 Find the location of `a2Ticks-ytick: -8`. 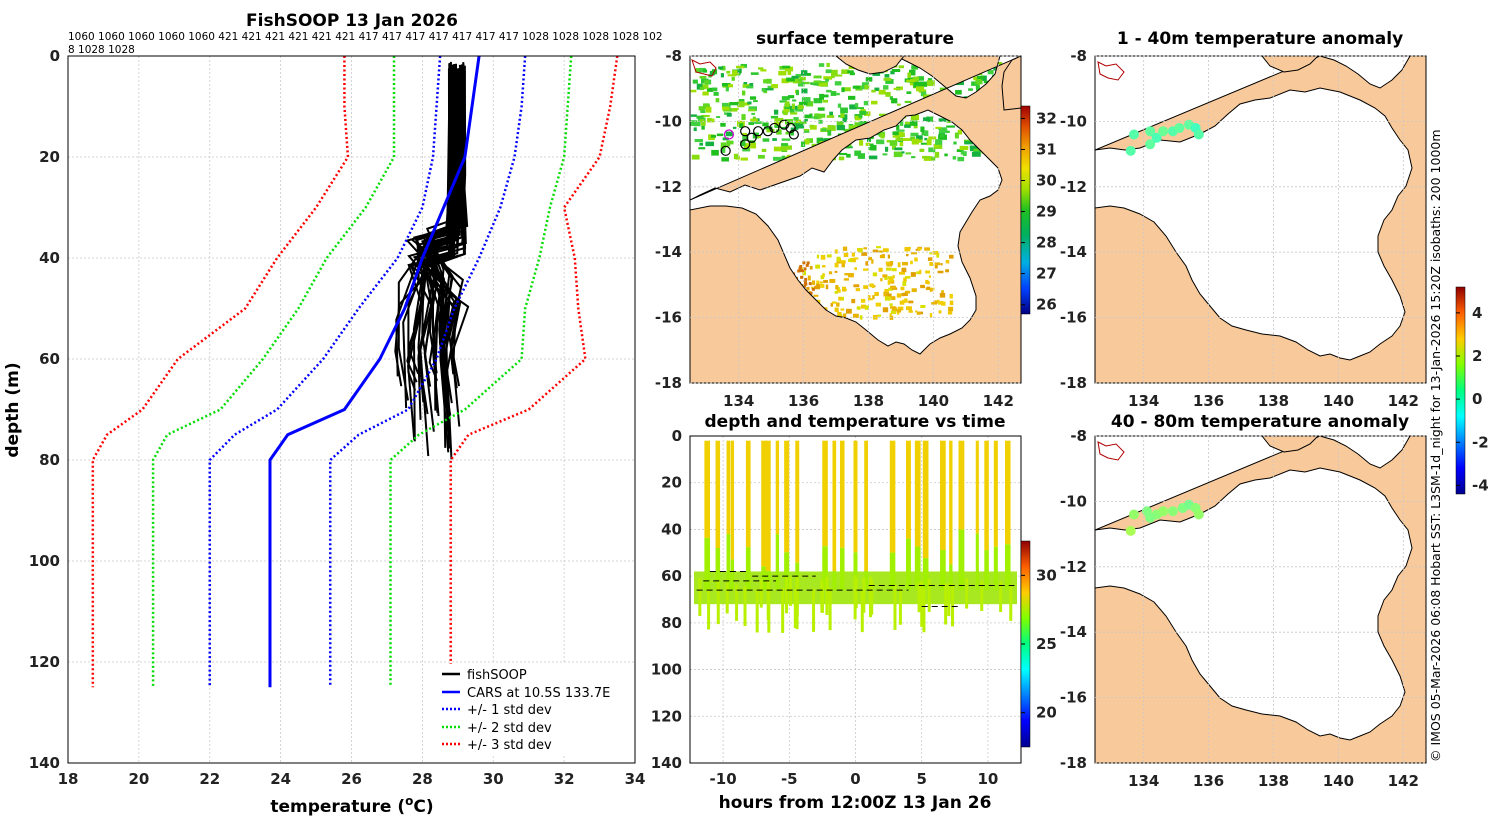

a2Ticks-ytick: -8 is located at coordinates (1078, 436).